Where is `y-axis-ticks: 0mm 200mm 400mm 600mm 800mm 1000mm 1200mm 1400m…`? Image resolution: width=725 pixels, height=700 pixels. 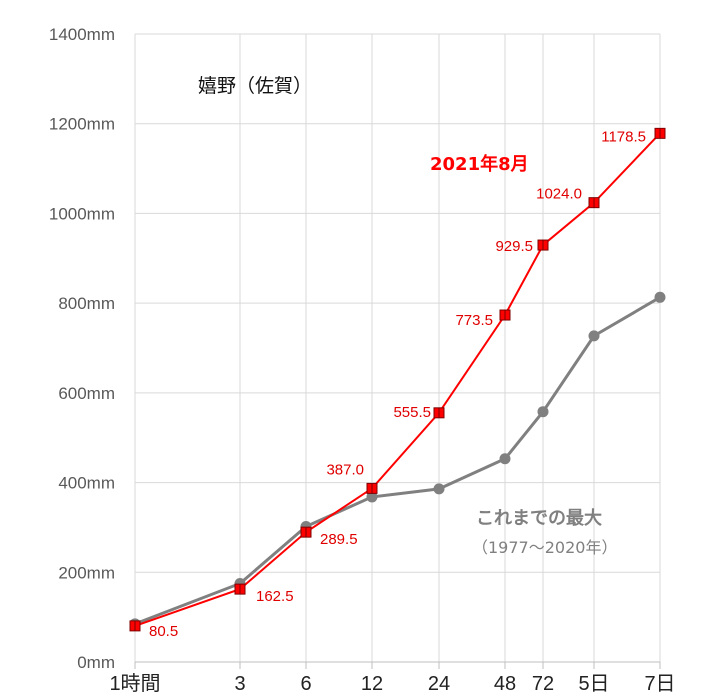
y-axis-ticks: 0mm 200mm 400mm 600mm 800mm 1000mm 1200mm 1400m… is located at coordinates (82, 348).